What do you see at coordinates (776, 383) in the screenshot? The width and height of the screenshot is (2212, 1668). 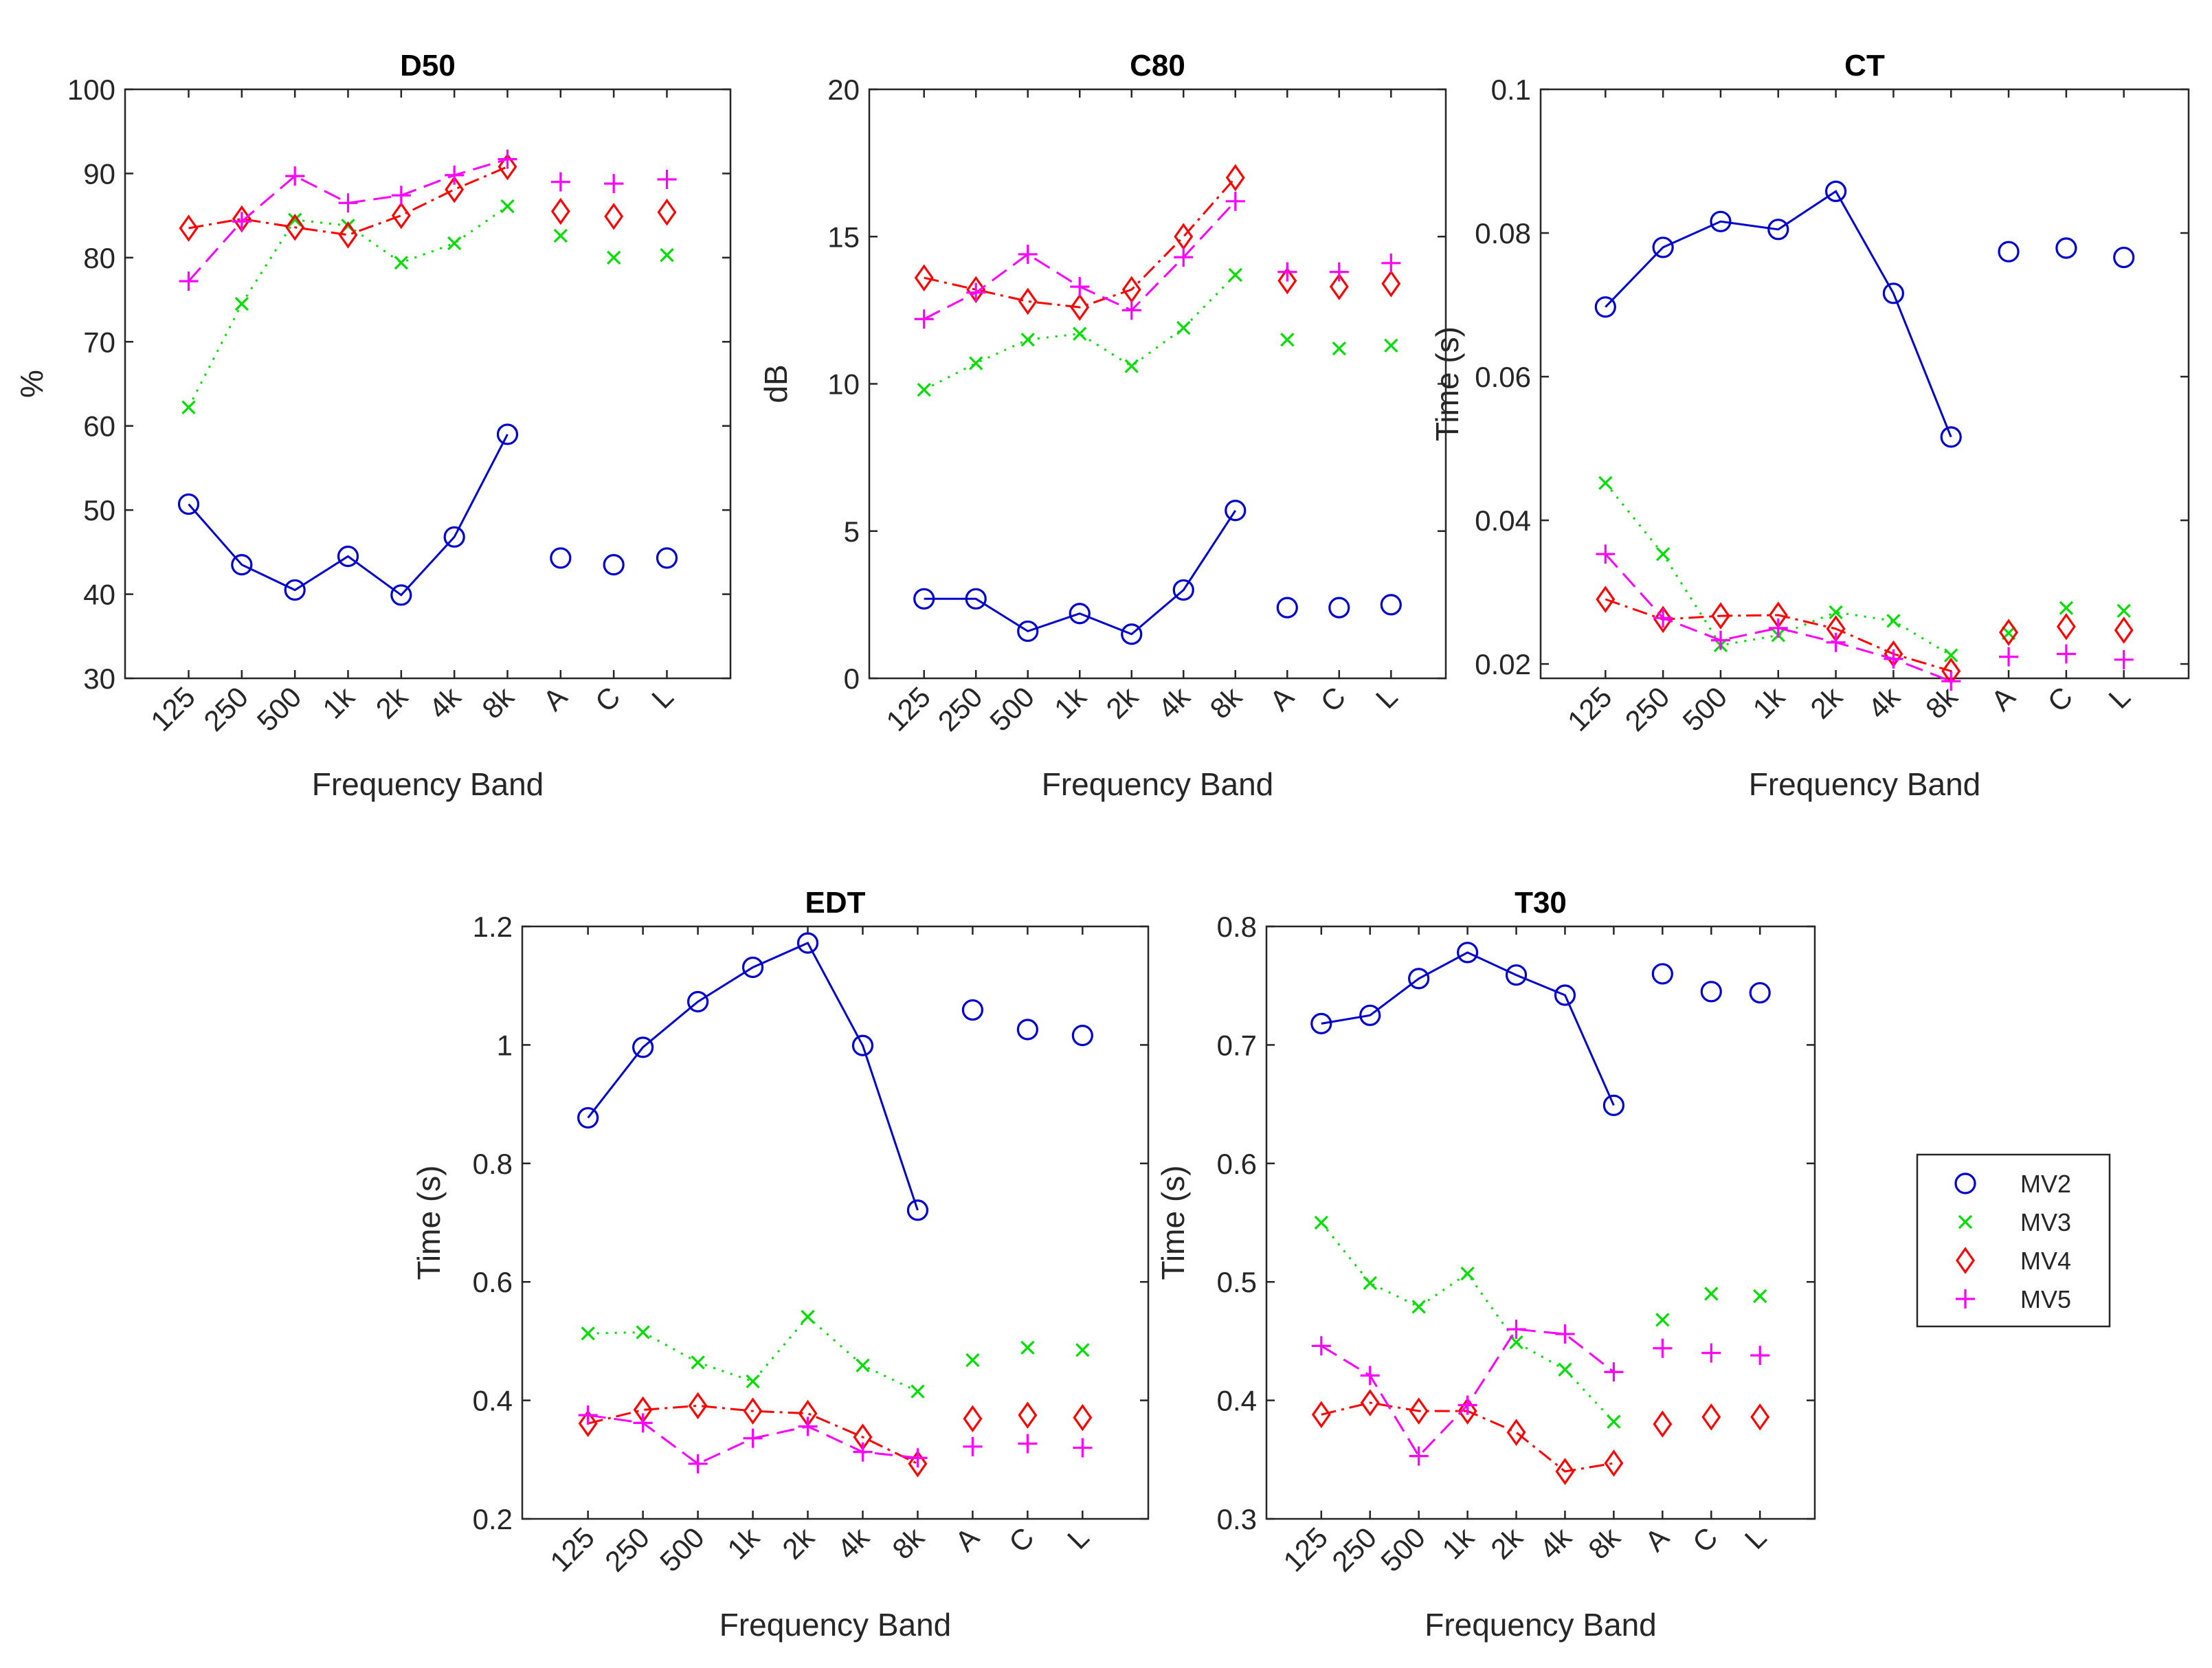 I see `y-axis-label: dB` at bounding box center [776, 383].